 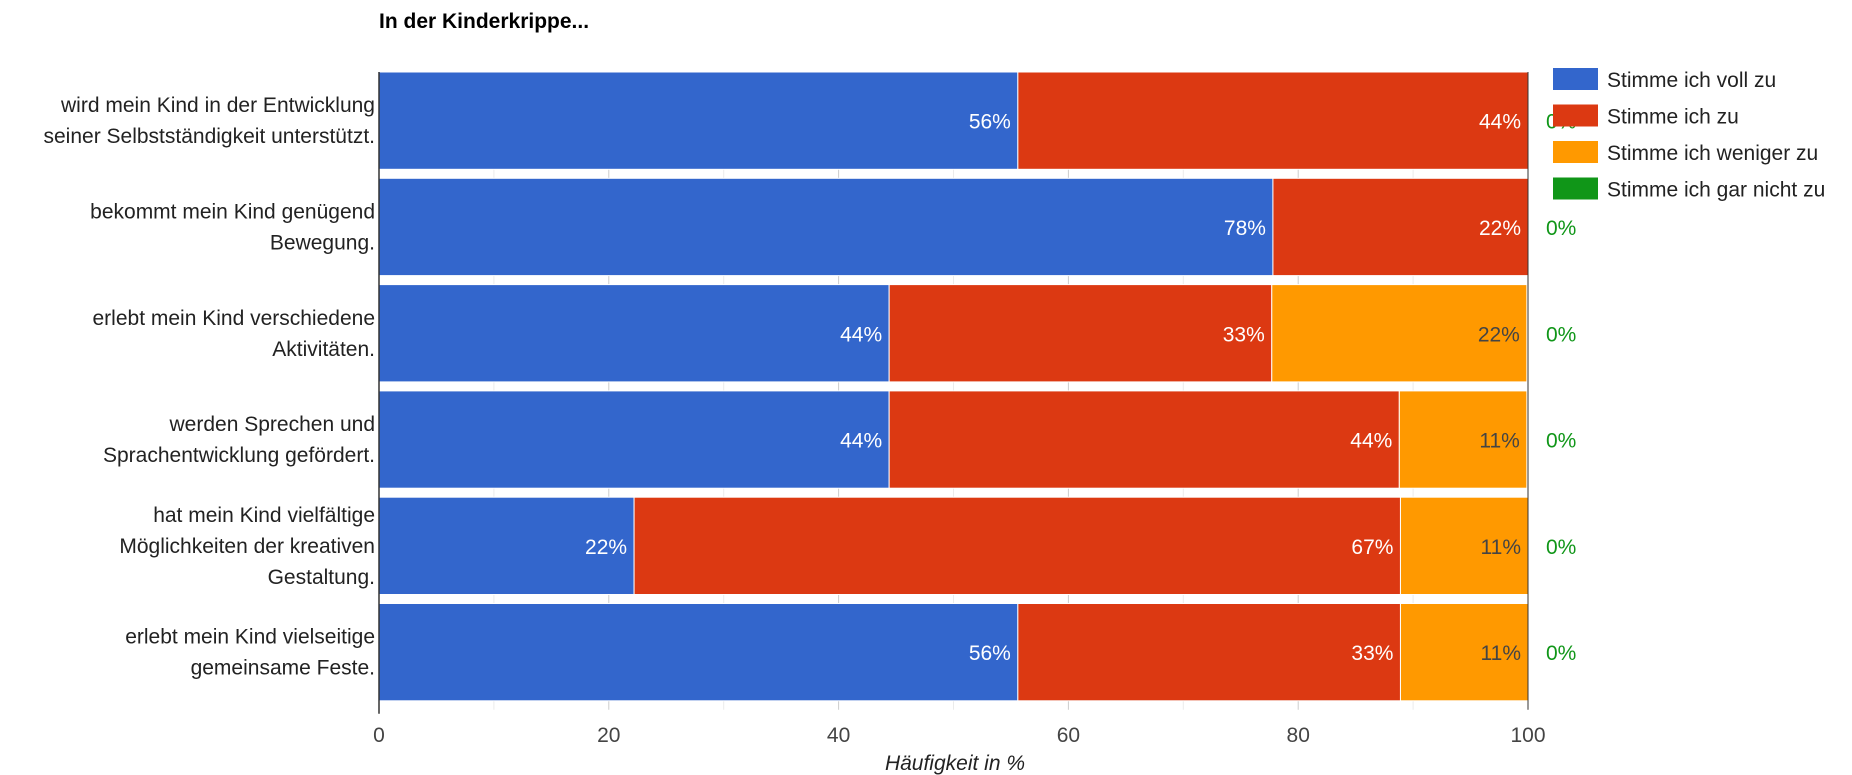 I want to click on x-tick-label: 40, so click(x=838, y=735).